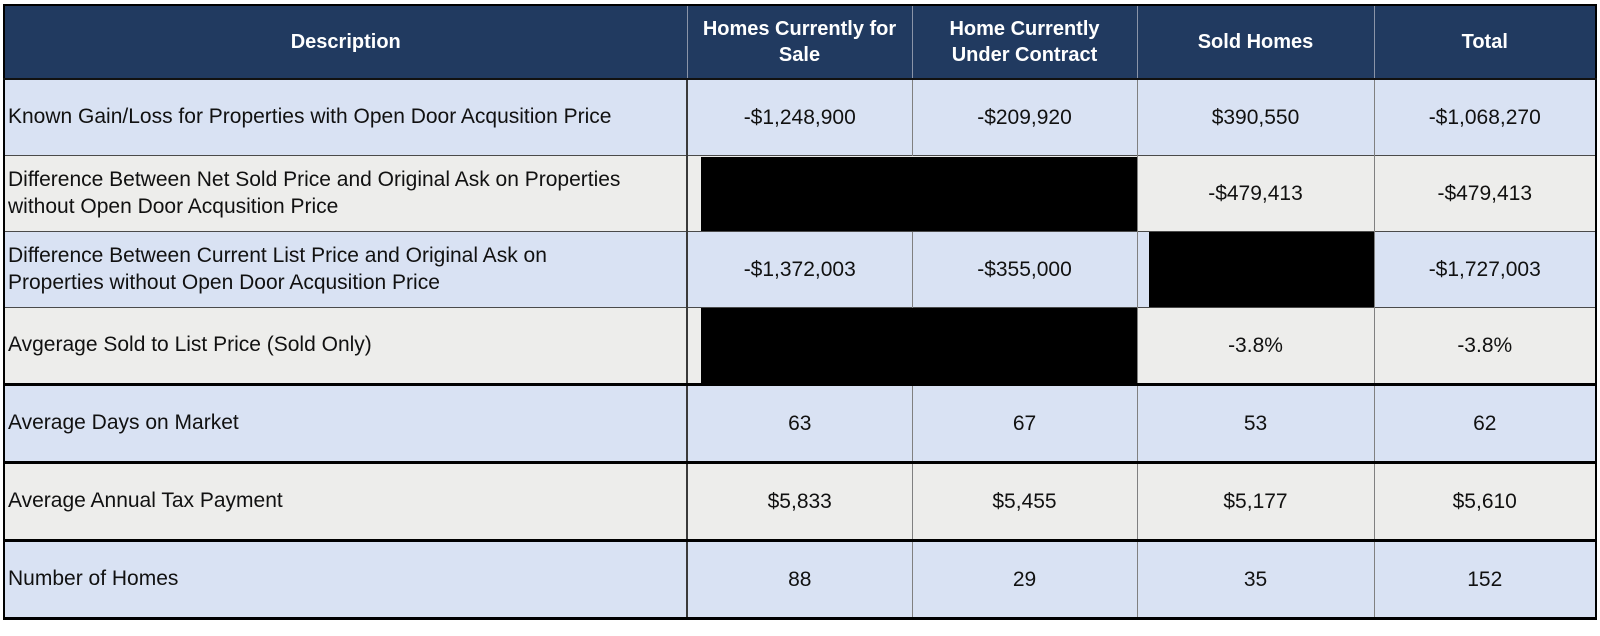 This screenshot has height=636, width=1600. Describe the element at coordinates (1024, 42) in the screenshot. I see `col-header-under-contract: Home Currently Under Contract` at that location.